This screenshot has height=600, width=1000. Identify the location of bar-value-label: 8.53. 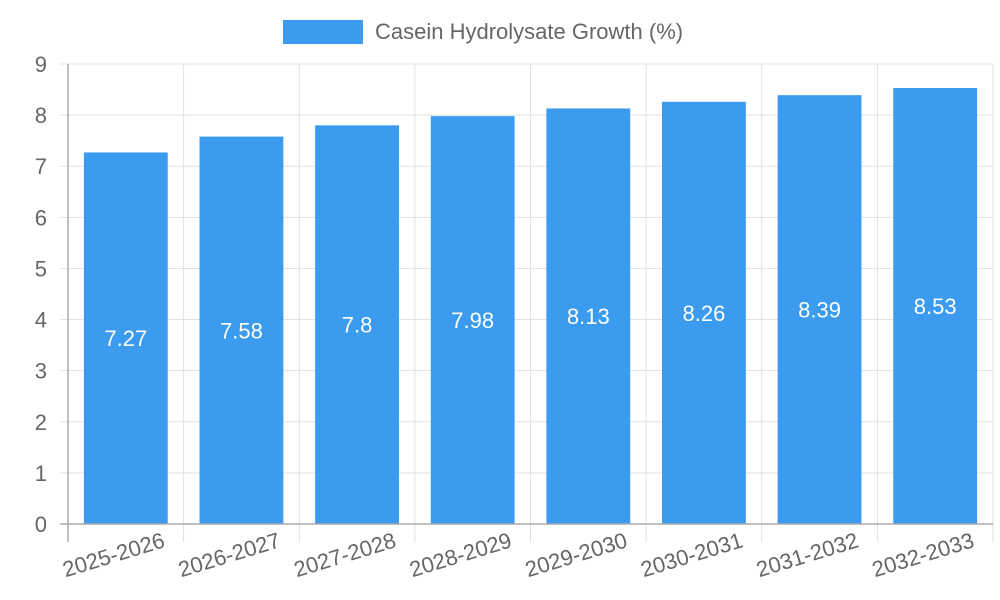
(935, 306).